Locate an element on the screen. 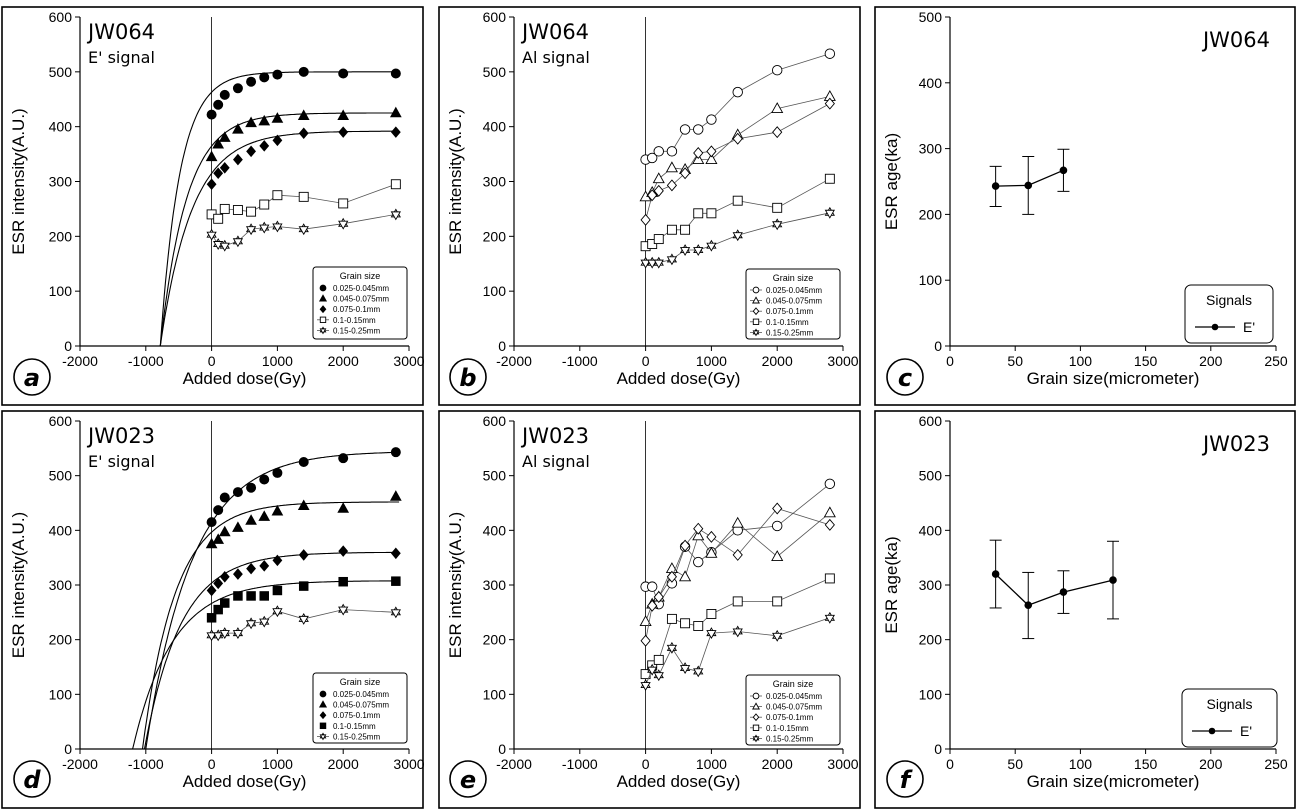 This screenshot has height=812, width=1300. y-tick-label: 200 is located at coordinates (61, 236).